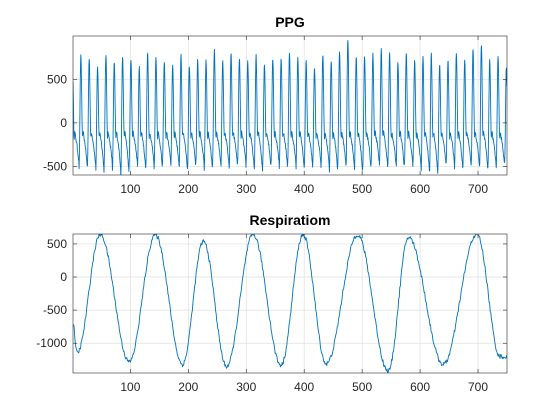 The image size is (560, 420). I want to click on respiration-y-tick-label: 0, so click(63, 277).